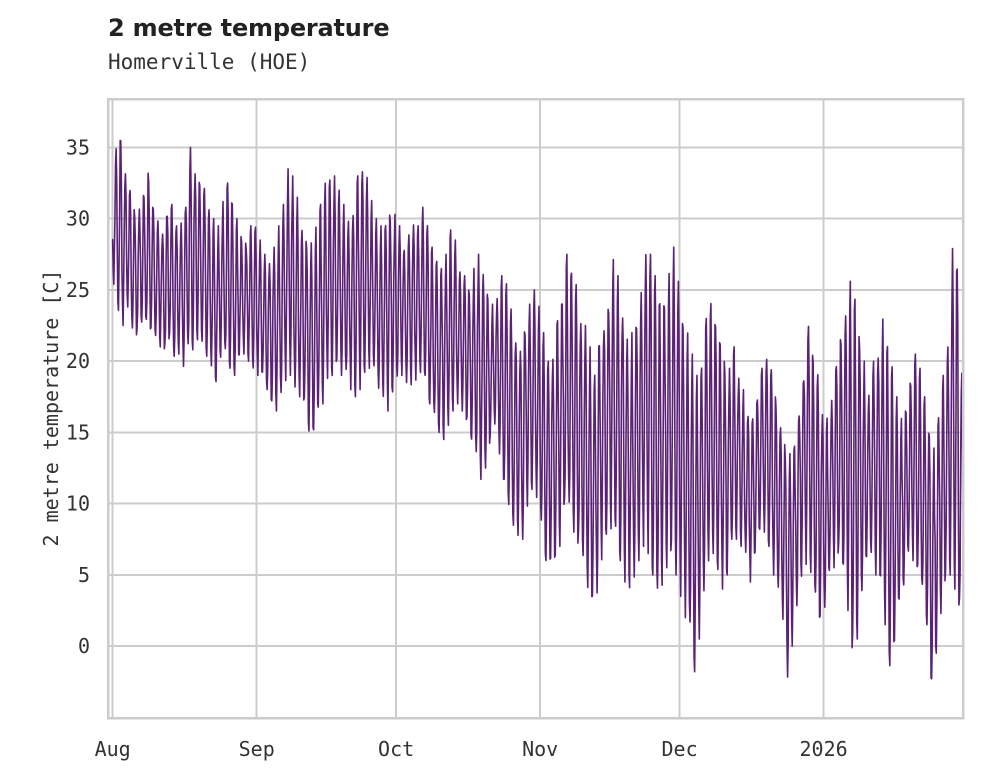 This screenshot has width=981, height=782. Describe the element at coordinates (84, 575) in the screenshot. I see `y-tick-label: 5` at that location.